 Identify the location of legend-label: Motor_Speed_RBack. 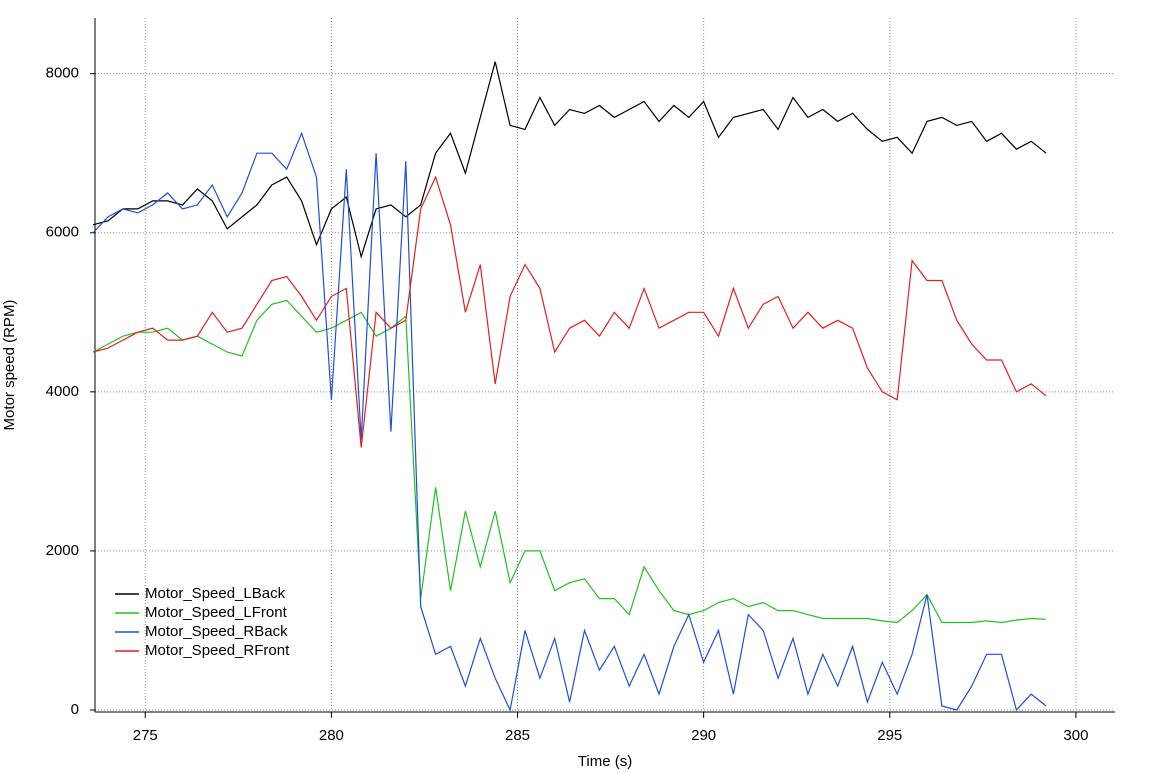
(216, 631).